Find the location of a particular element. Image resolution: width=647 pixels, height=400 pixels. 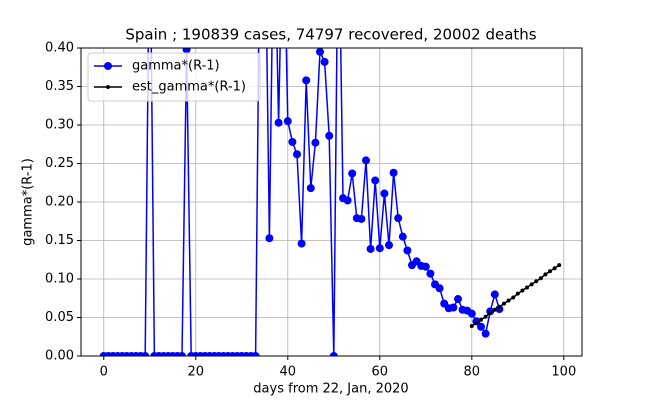

legend-box is located at coordinates (174, 77).